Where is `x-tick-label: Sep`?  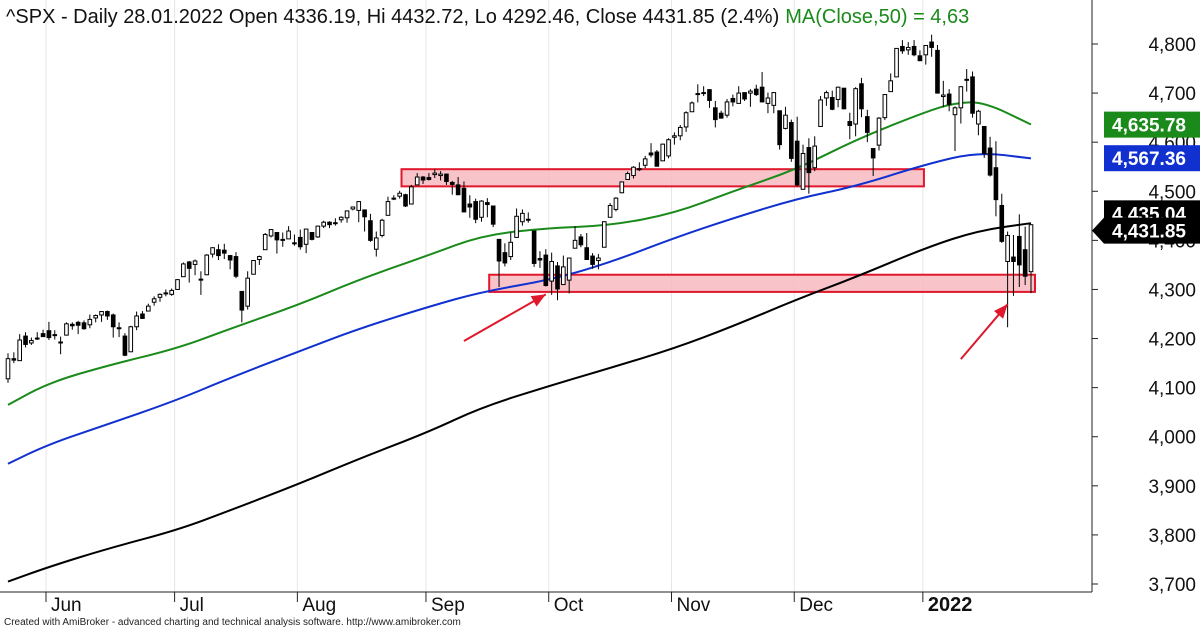 x-tick-label: Sep is located at coordinates (448, 605).